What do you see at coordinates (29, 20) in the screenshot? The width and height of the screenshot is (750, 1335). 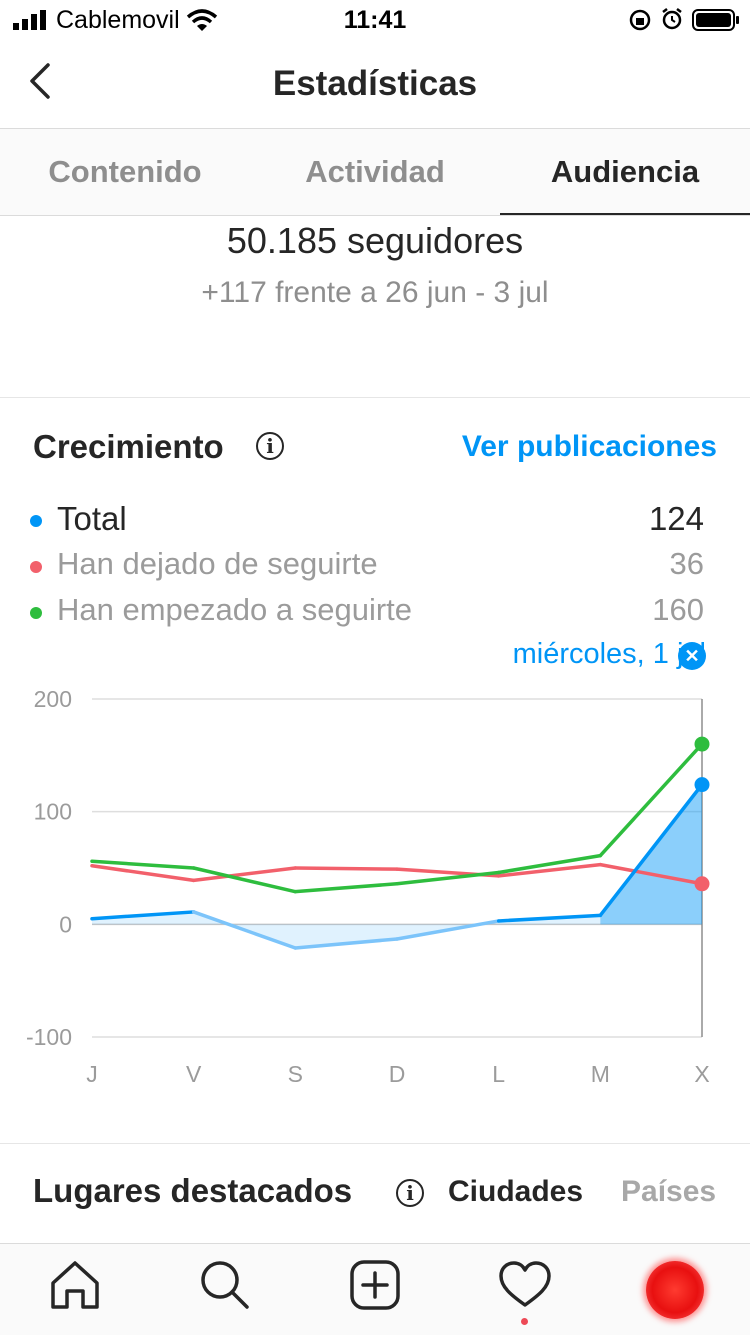 I see `signal-icon` at bounding box center [29, 20].